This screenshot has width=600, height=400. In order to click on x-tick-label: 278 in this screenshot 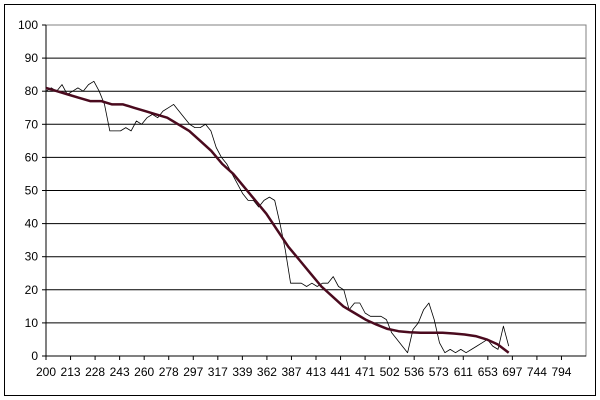, I will do `click(169, 372)`.